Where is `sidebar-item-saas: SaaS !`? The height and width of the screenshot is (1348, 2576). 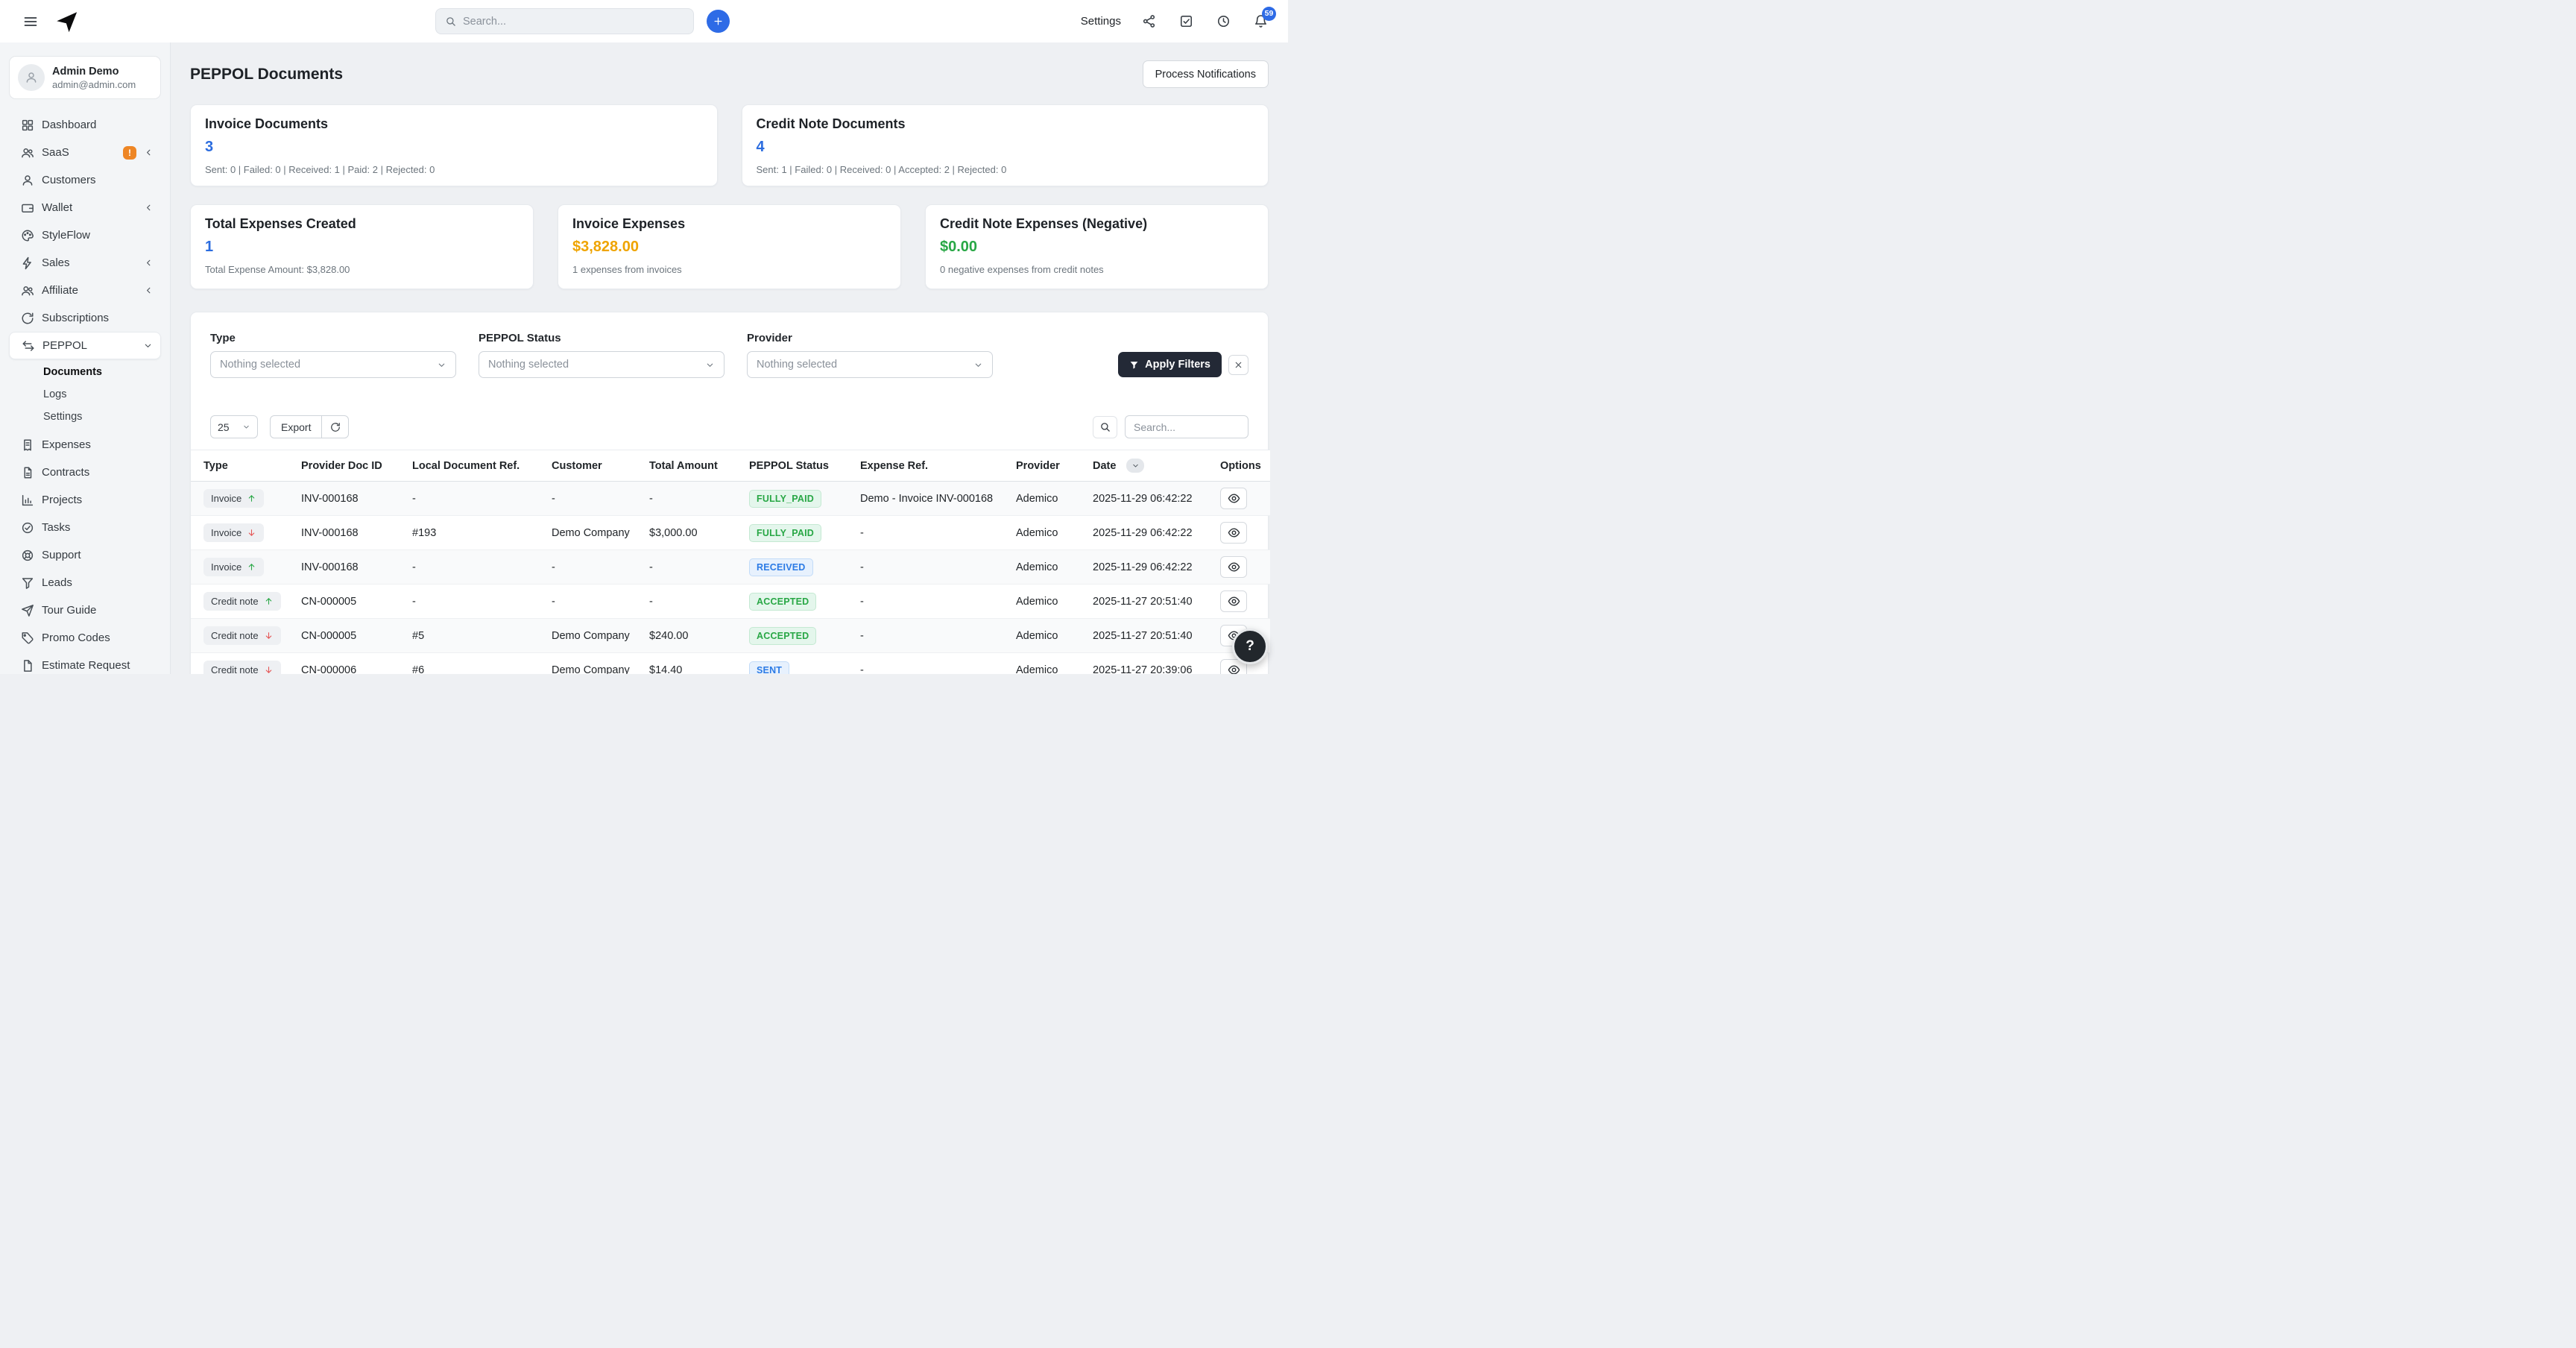 sidebar-item-saas: SaaS ! is located at coordinates (85, 152).